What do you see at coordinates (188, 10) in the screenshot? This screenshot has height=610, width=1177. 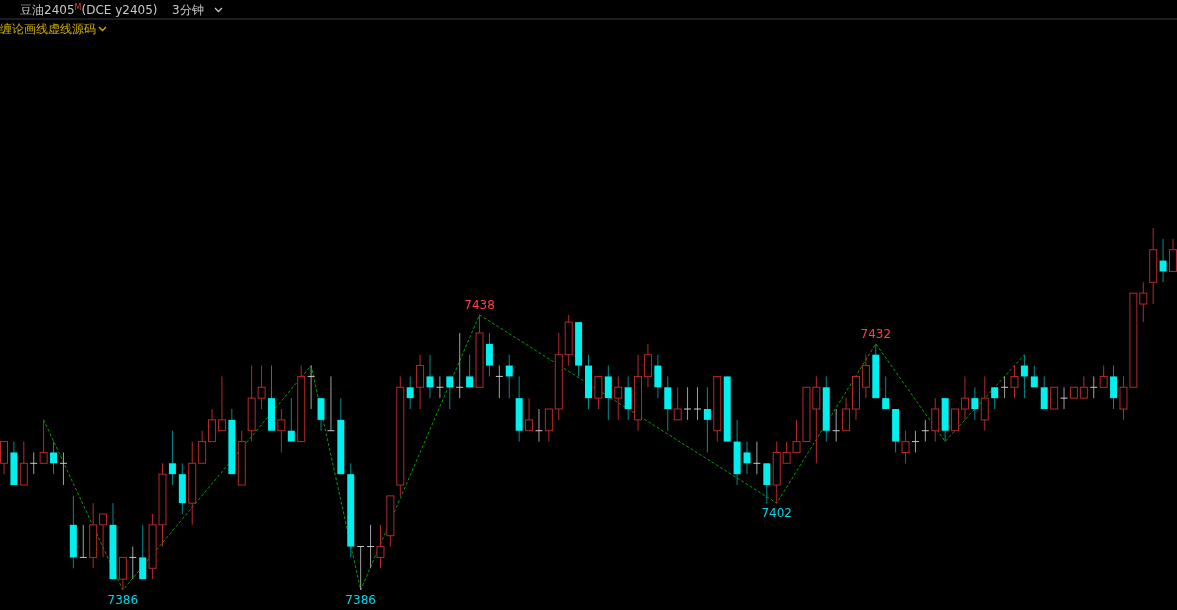 I see `text: 3分钟` at bounding box center [188, 10].